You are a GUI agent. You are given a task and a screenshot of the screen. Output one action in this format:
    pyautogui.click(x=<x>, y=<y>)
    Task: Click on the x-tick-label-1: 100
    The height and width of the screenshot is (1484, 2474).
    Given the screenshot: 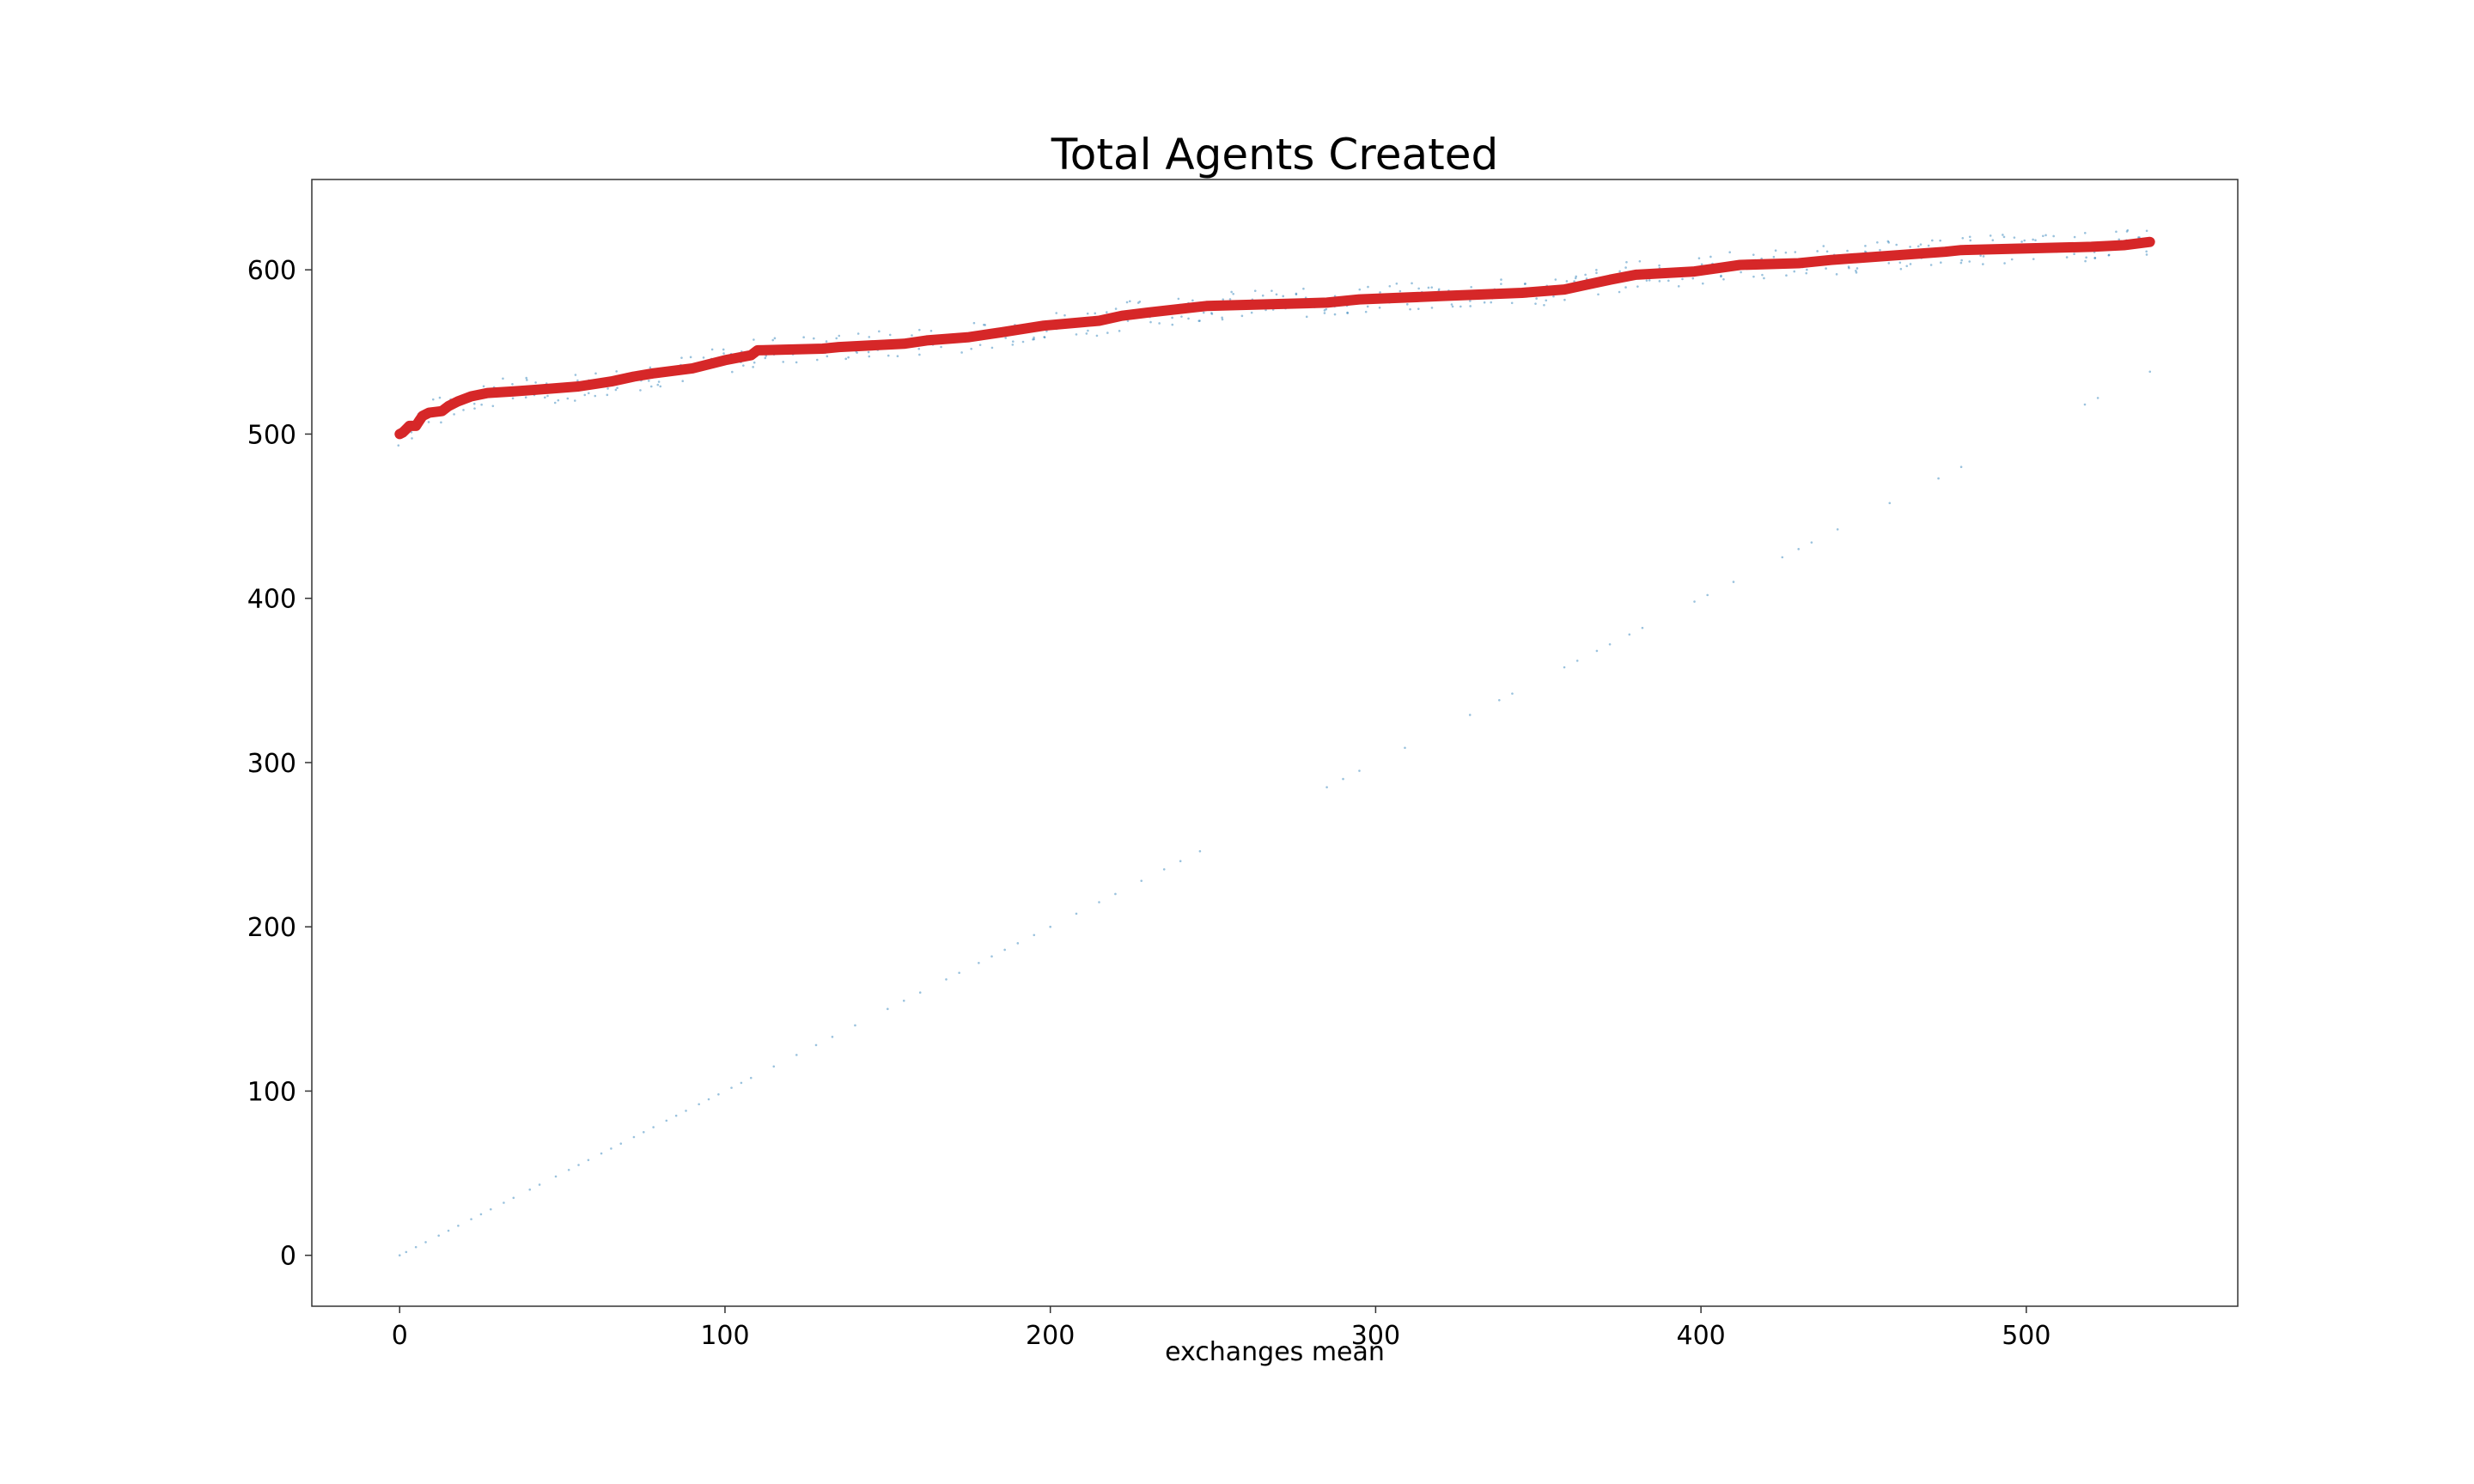 What is the action you would take?
    pyautogui.click(x=724, y=1336)
    